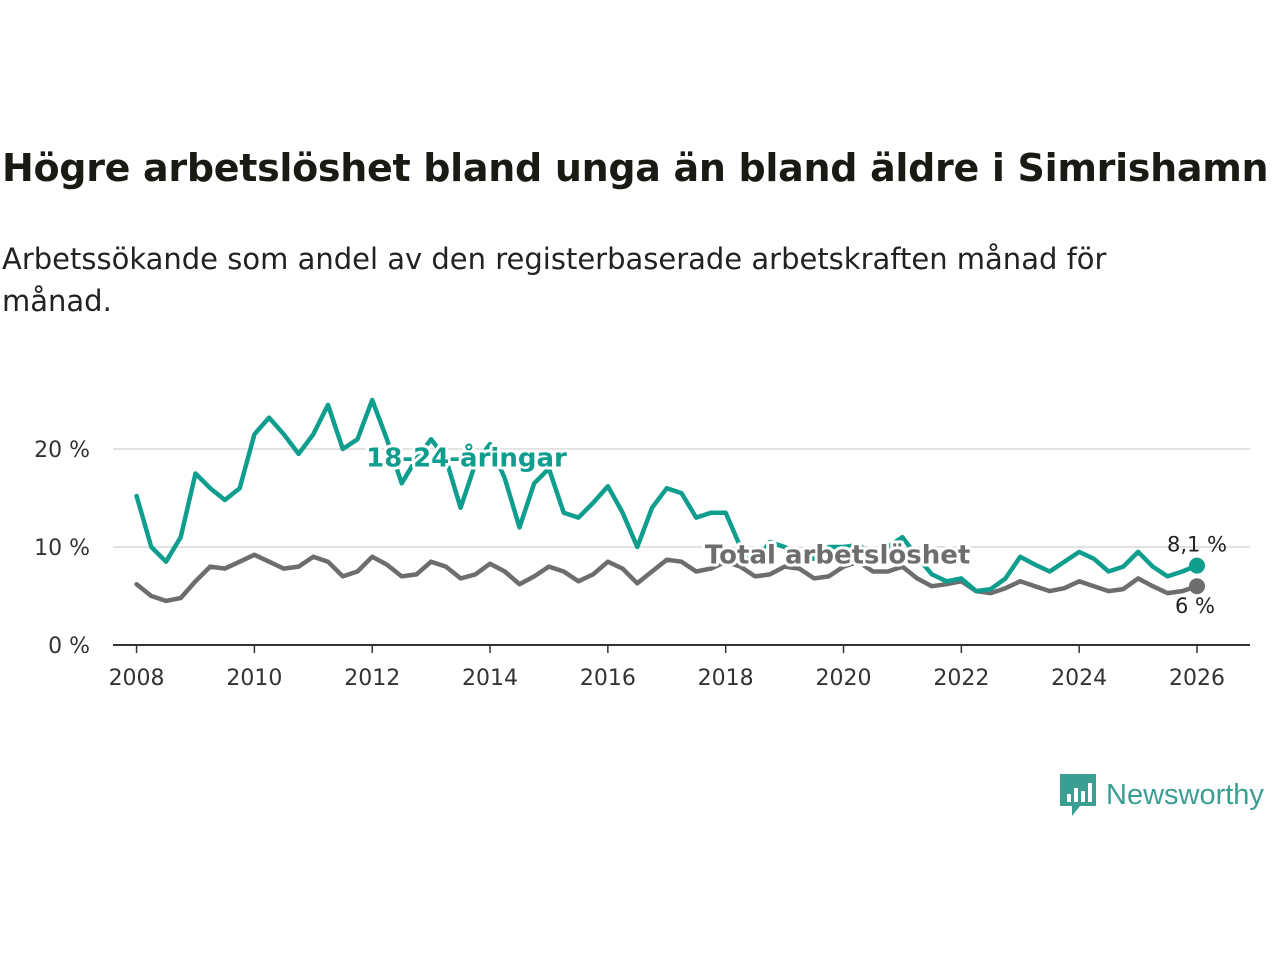 Image resolution: width=1280 pixels, height=960 pixels. What do you see at coordinates (62, 450) in the screenshot?
I see `y-tick-label: 20 %` at bounding box center [62, 450].